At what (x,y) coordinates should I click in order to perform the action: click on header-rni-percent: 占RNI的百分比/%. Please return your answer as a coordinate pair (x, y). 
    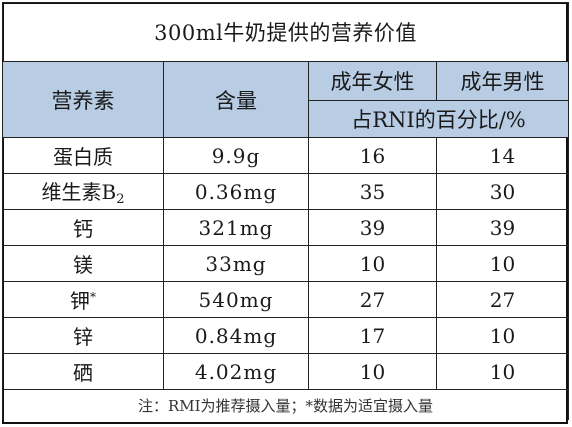
    Looking at the image, I should click on (438, 119).